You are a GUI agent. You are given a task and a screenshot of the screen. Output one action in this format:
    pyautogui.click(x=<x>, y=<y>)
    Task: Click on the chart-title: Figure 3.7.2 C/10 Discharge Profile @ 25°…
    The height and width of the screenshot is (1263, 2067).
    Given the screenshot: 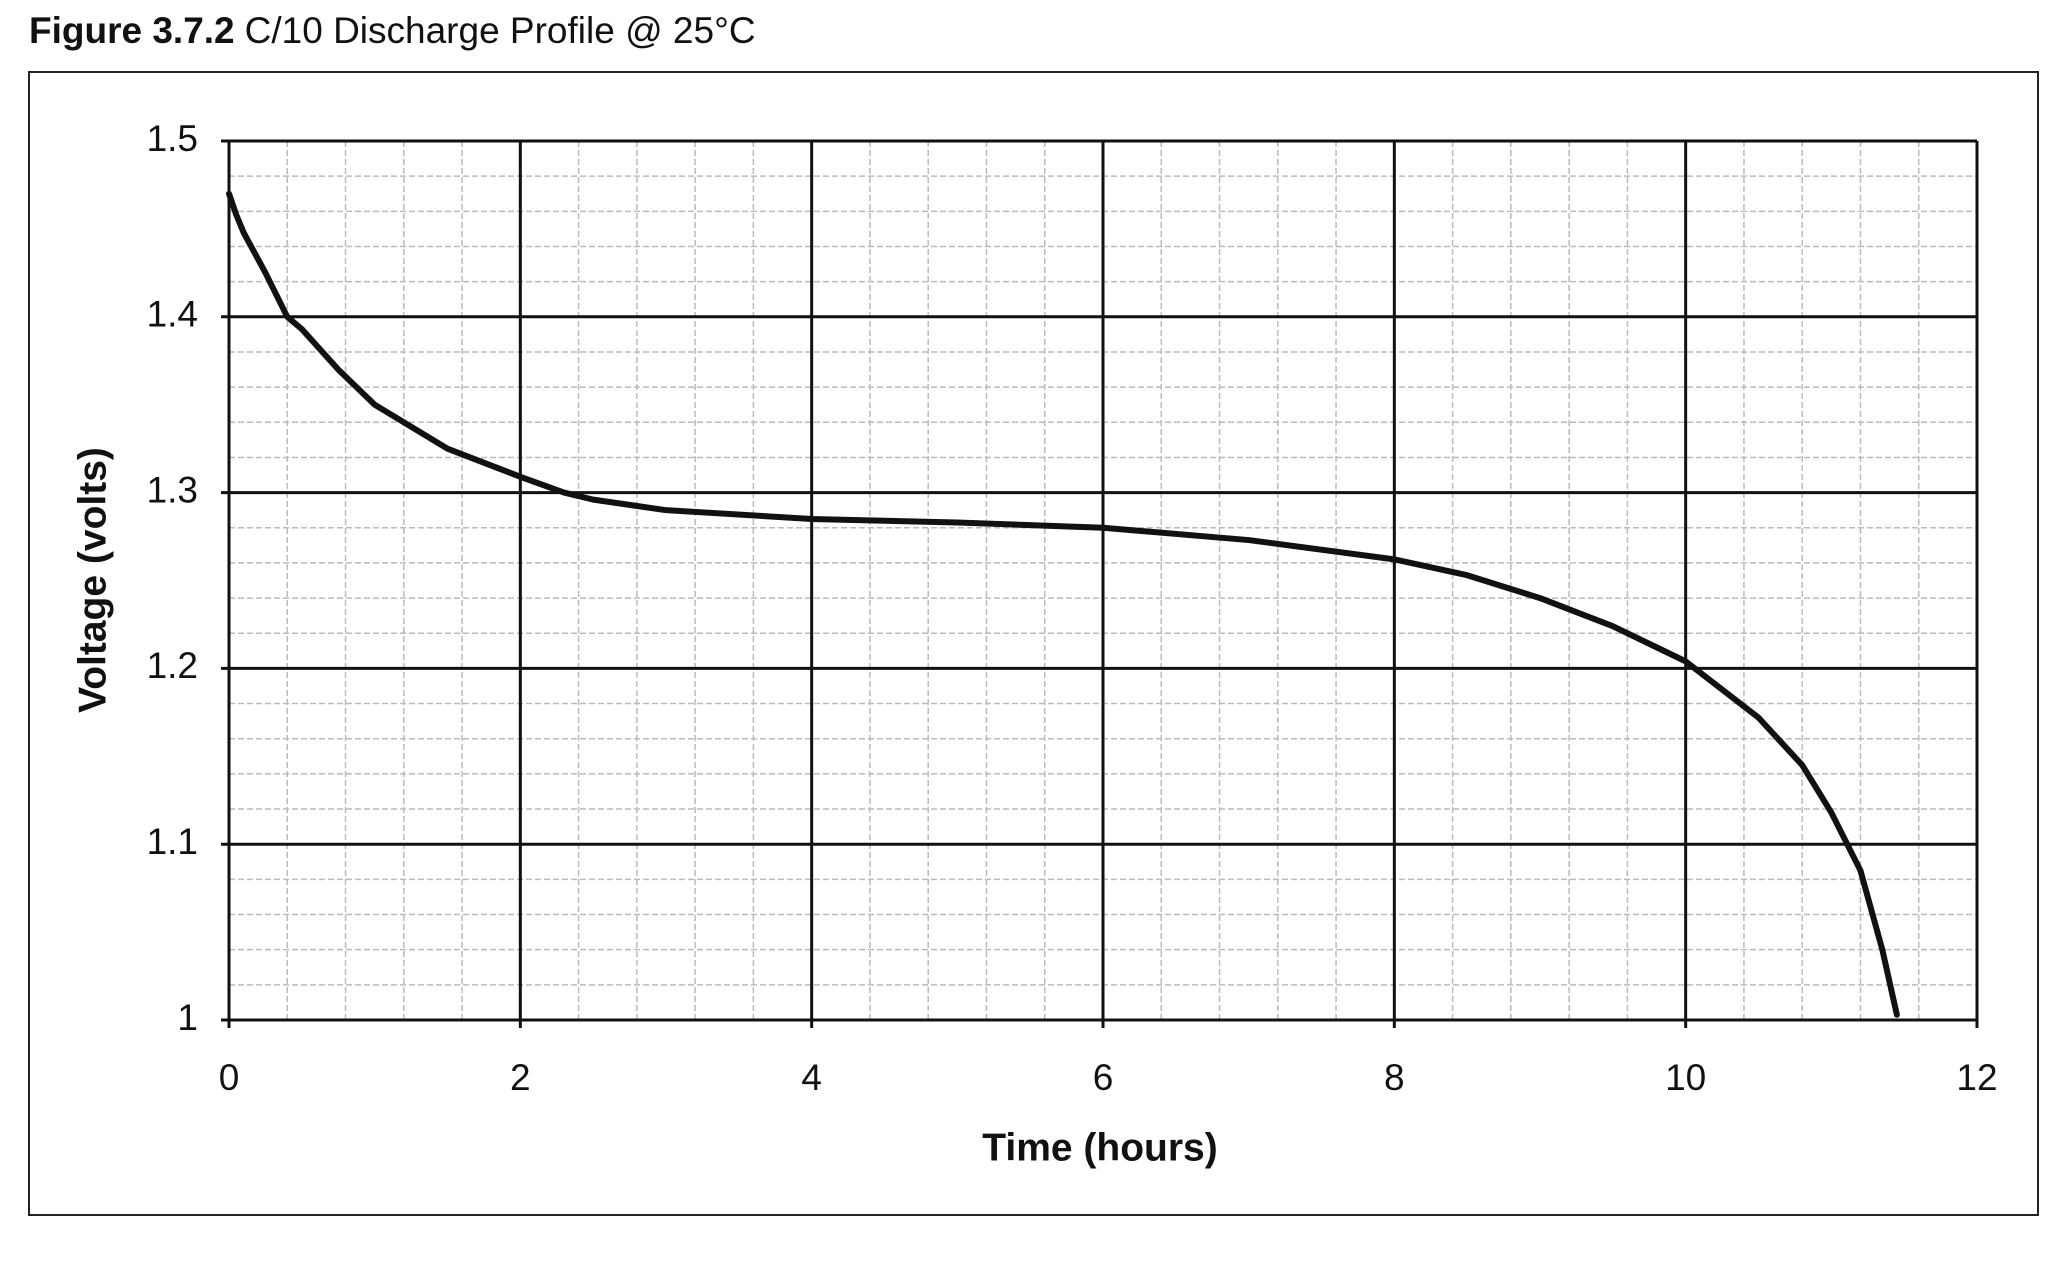 What is the action you would take?
    pyautogui.click(x=392, y=30)
    